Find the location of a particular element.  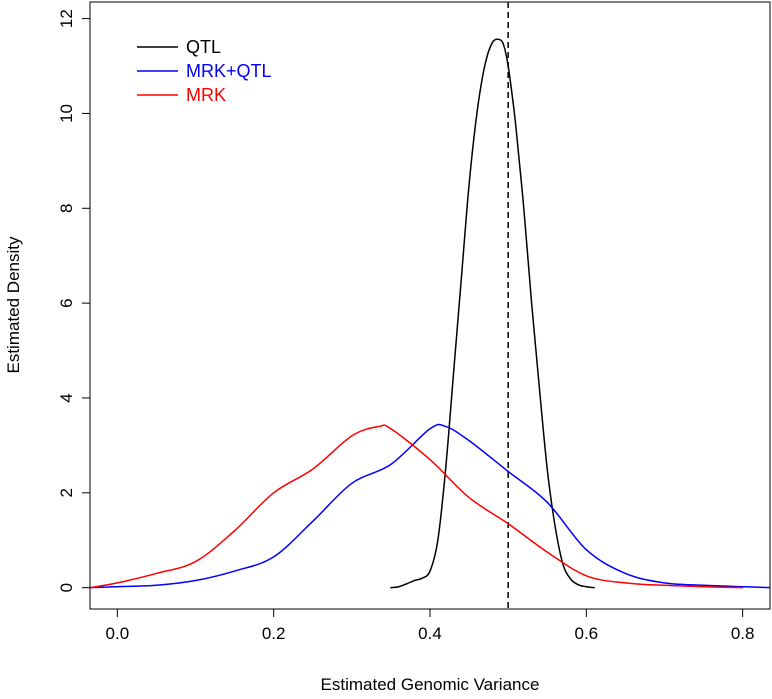

y-axis: 0 2 4 6 8 10 12 is located at coordinates (74, 300).